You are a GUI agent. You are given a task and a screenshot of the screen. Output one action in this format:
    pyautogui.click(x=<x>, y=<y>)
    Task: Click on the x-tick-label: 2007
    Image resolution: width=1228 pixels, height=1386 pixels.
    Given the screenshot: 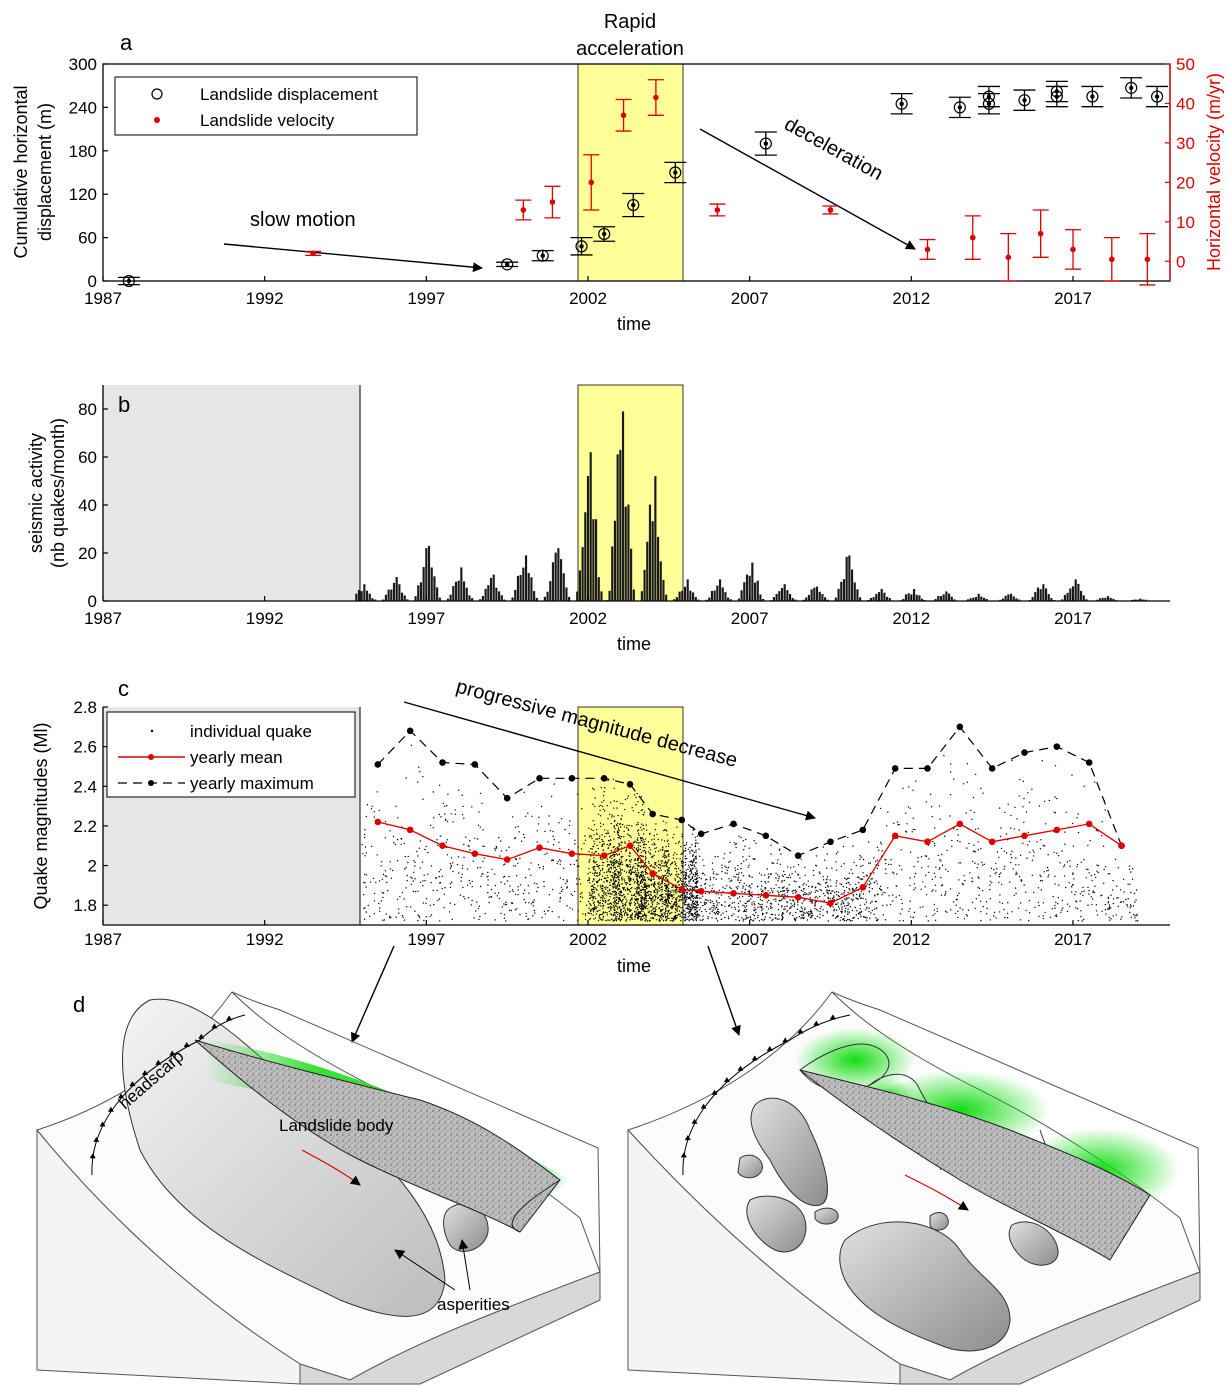 What is the action you would take?
    pyautogui.click(x=750, y=618)
    